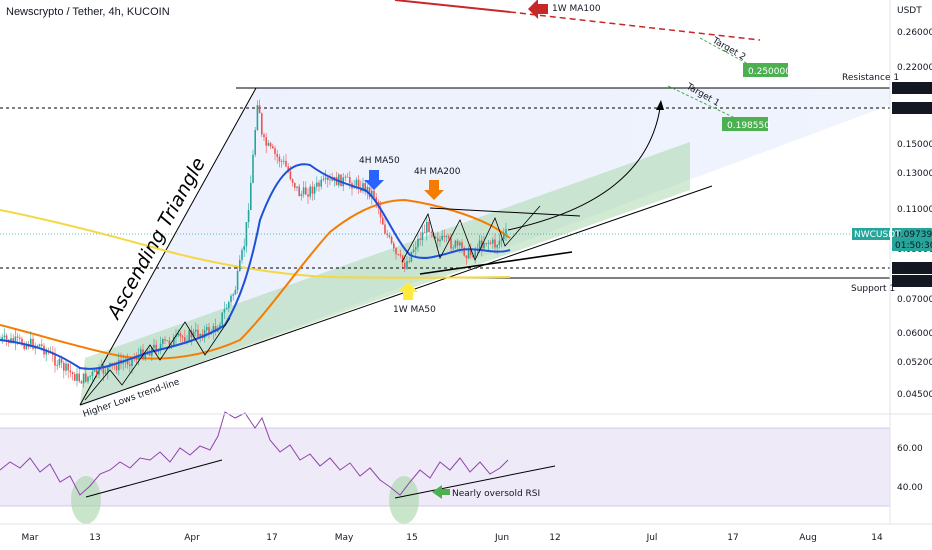  What do you see at coordinates (652, 538) in the screenshot?
I see `time-tick: Jul` at bounding box center [652, 538].